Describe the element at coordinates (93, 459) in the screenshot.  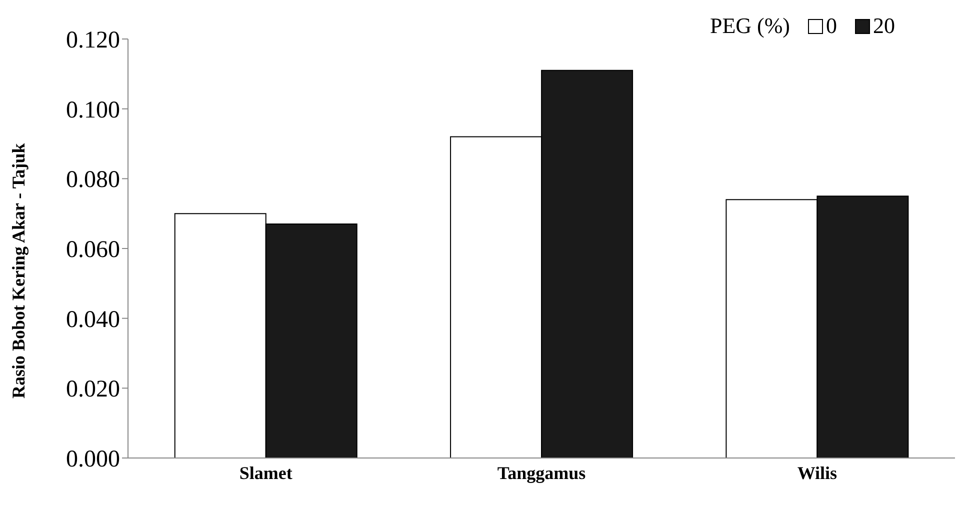
I see `y-tick-label: 0.000` at that location.